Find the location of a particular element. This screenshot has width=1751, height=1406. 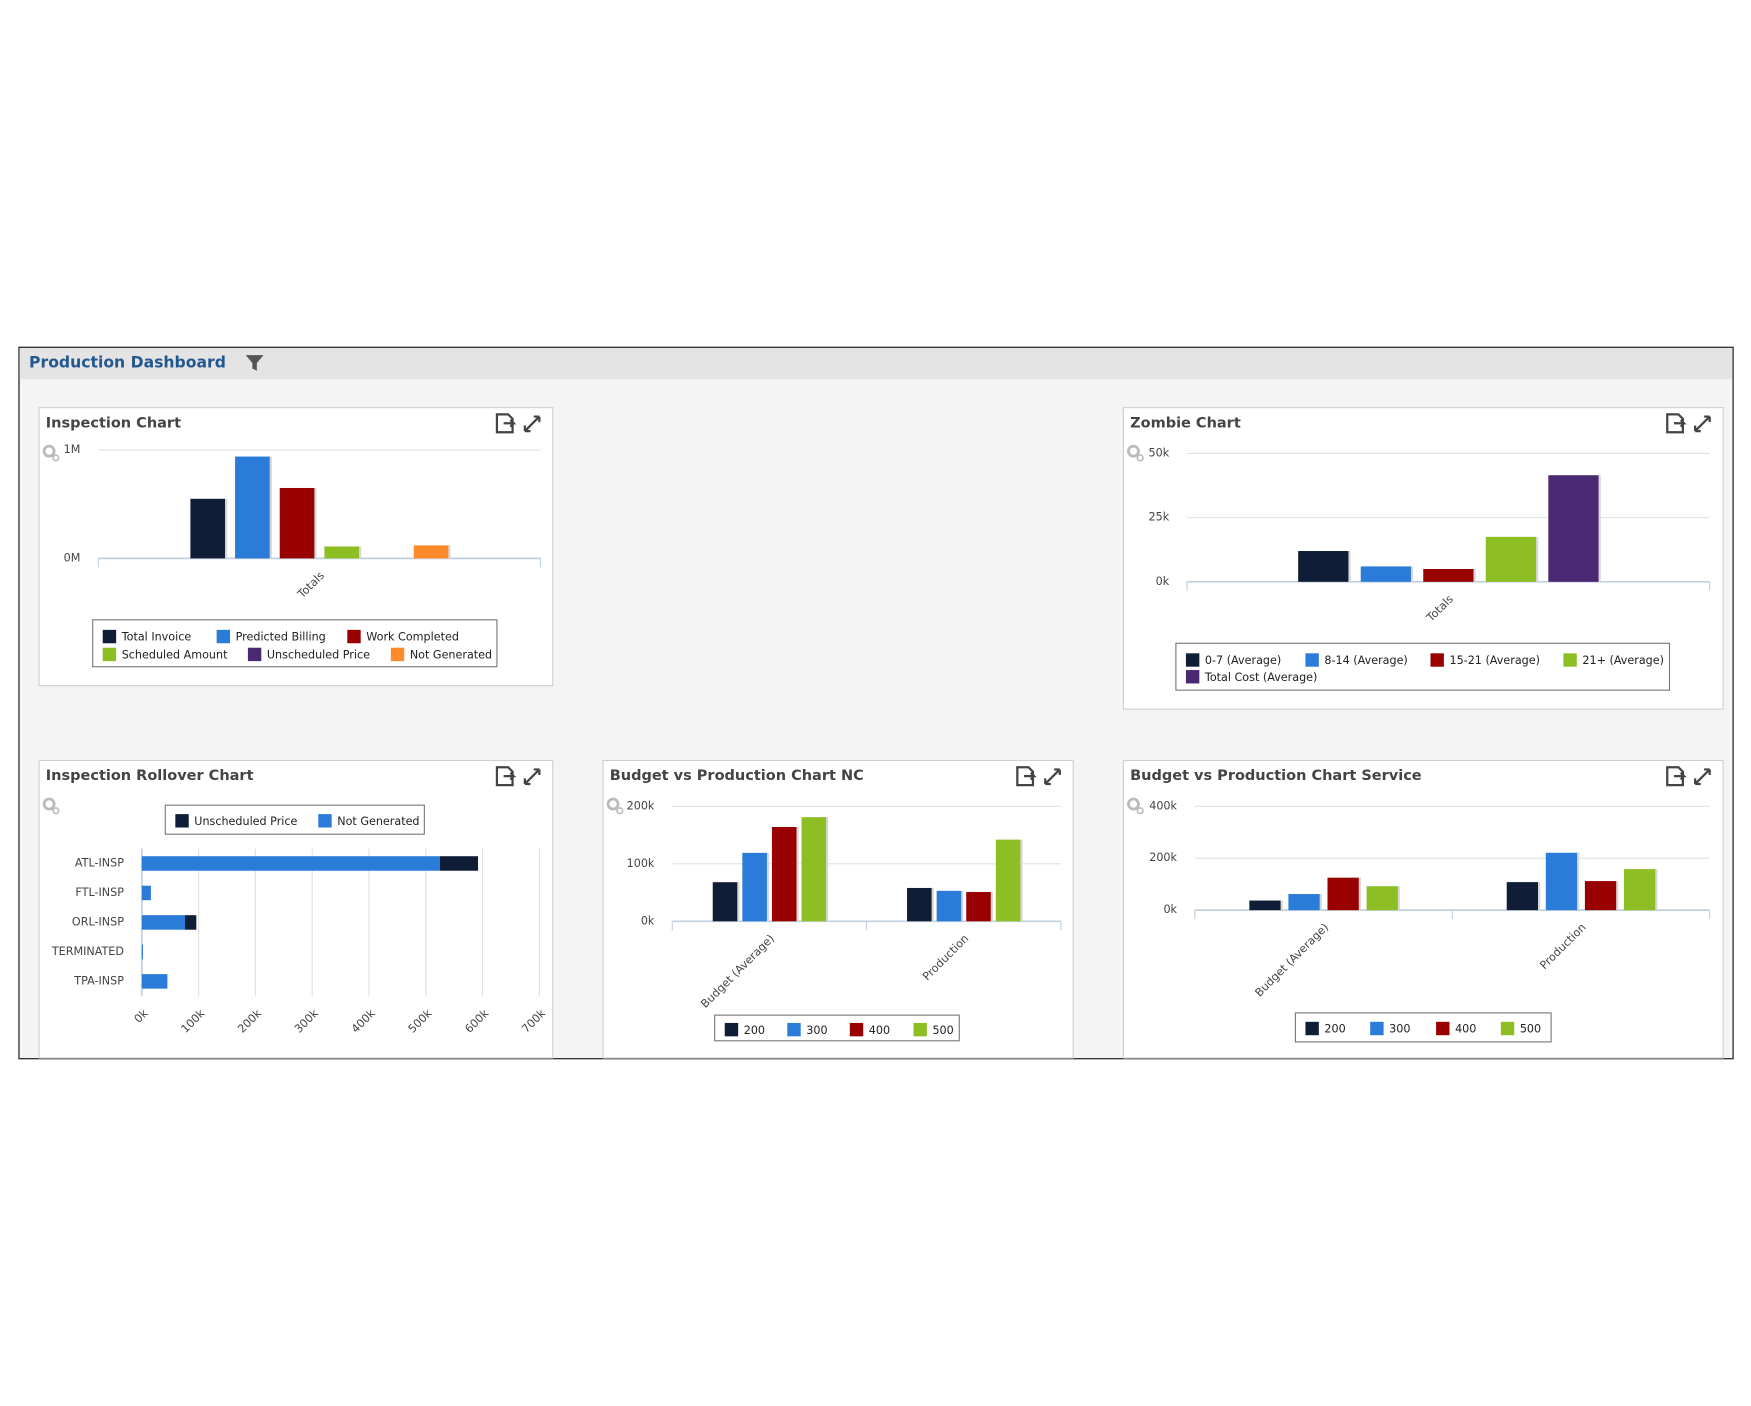

y-tick-label: 1M is located at coordinates (72, 449).